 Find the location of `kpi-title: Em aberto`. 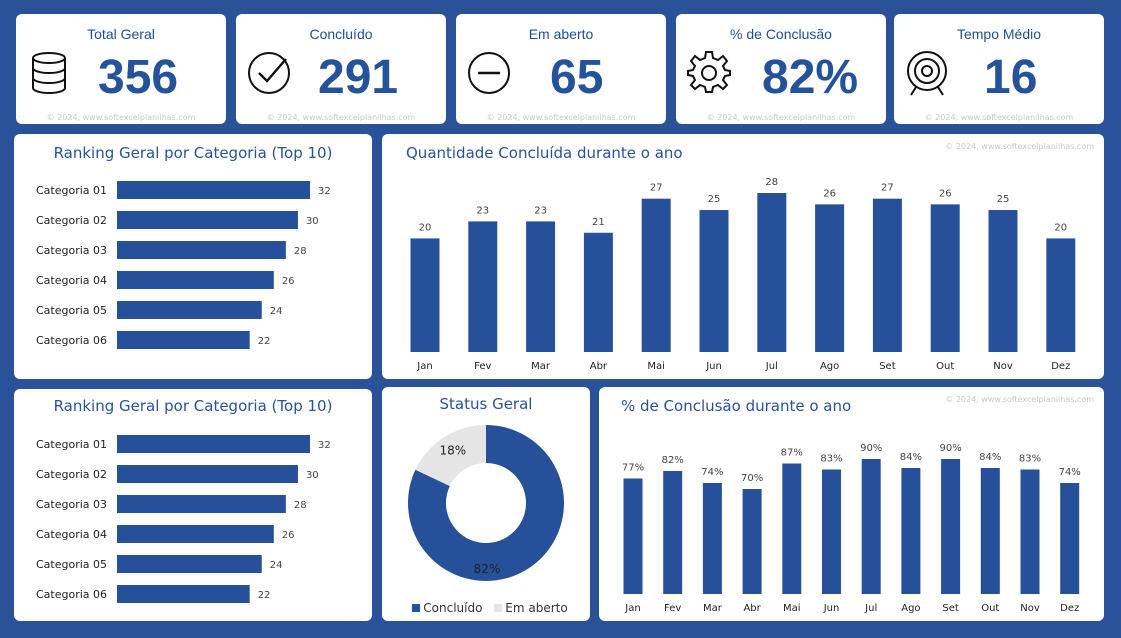

kpi-title: Em aberto is located at coordinates (561, 34).